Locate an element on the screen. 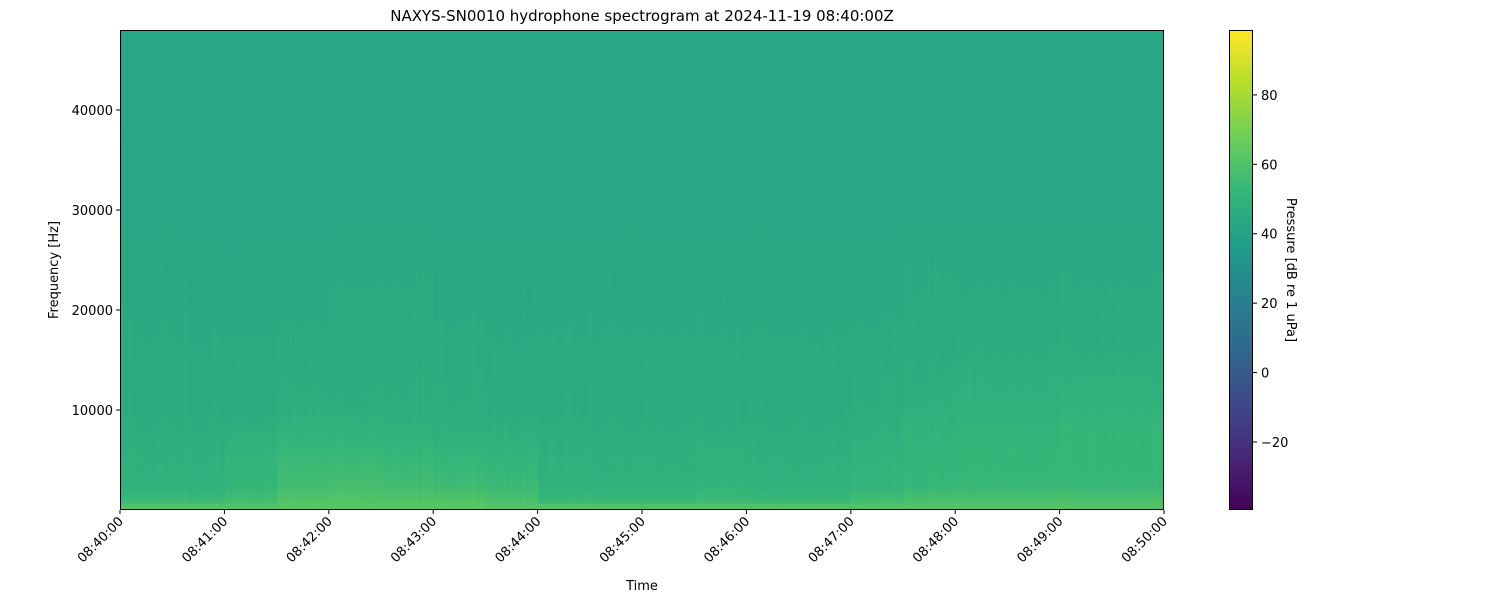 This screenshot has height=600, width=1500. x-tick-label: 08:41:00 is located at coordinates (205, 540).